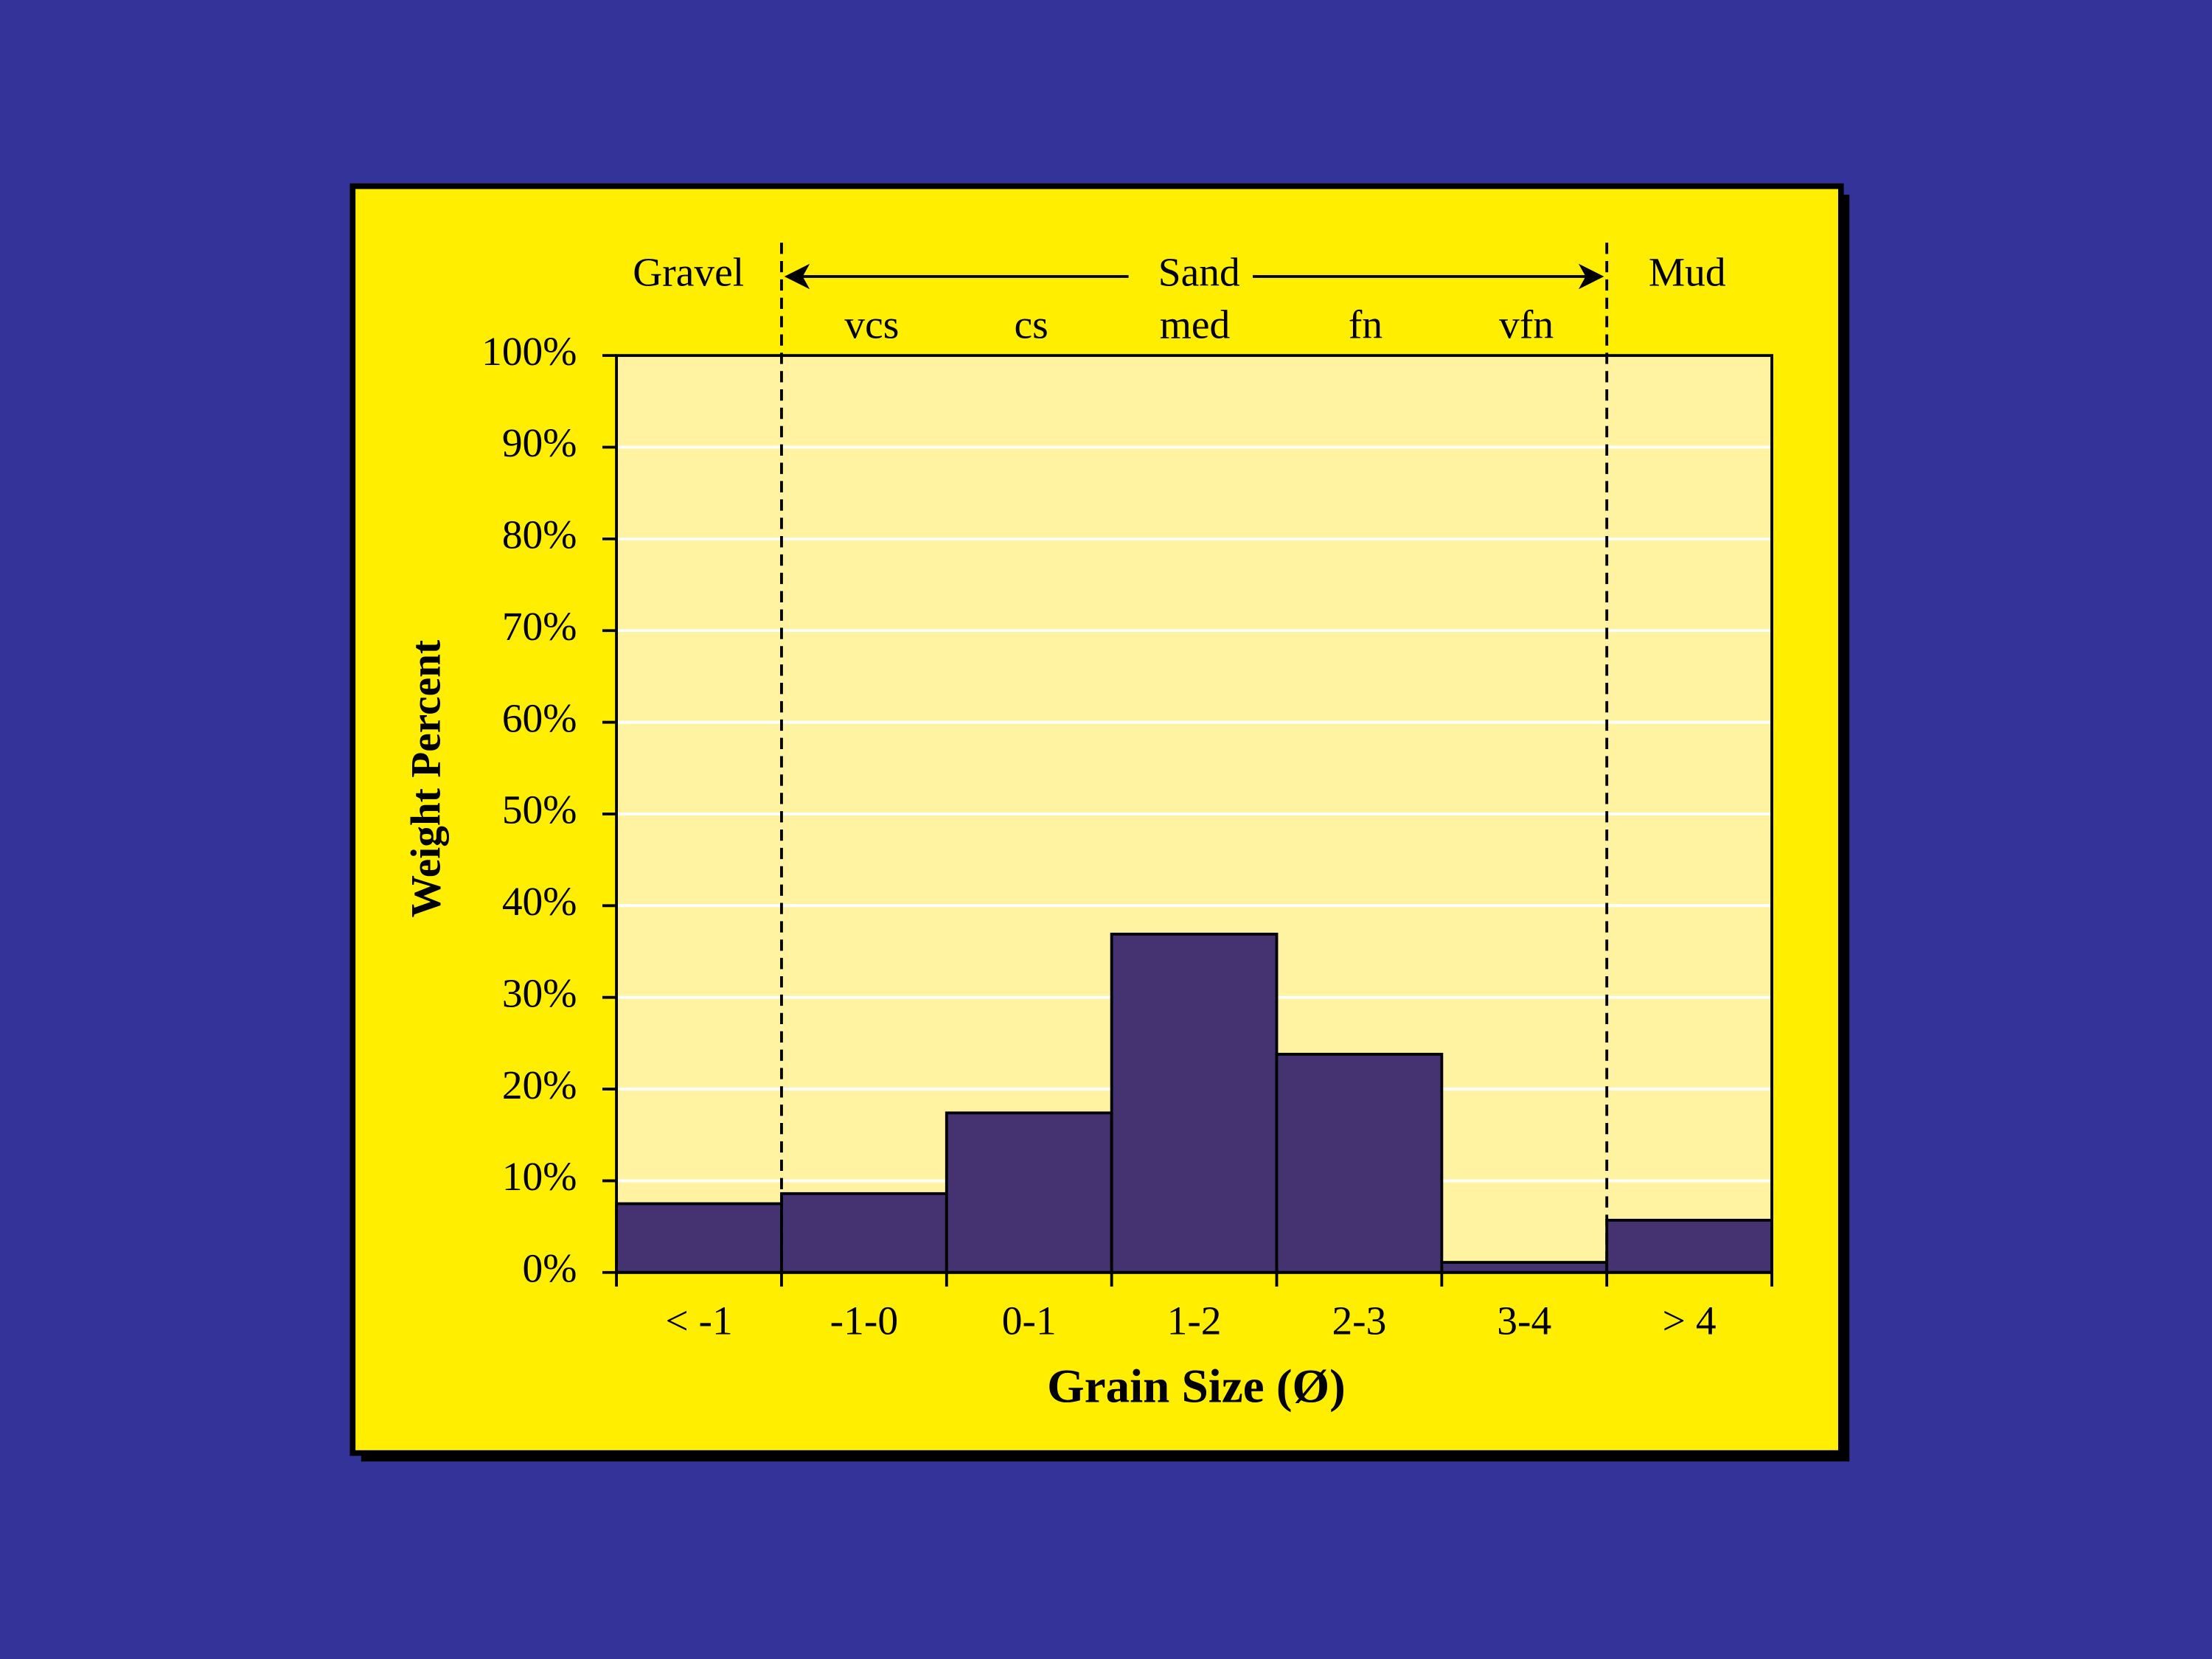 The height and width of the screenshot is (1659, 2212). I want to click on y-tick-label: 50%, so click(539, 810).